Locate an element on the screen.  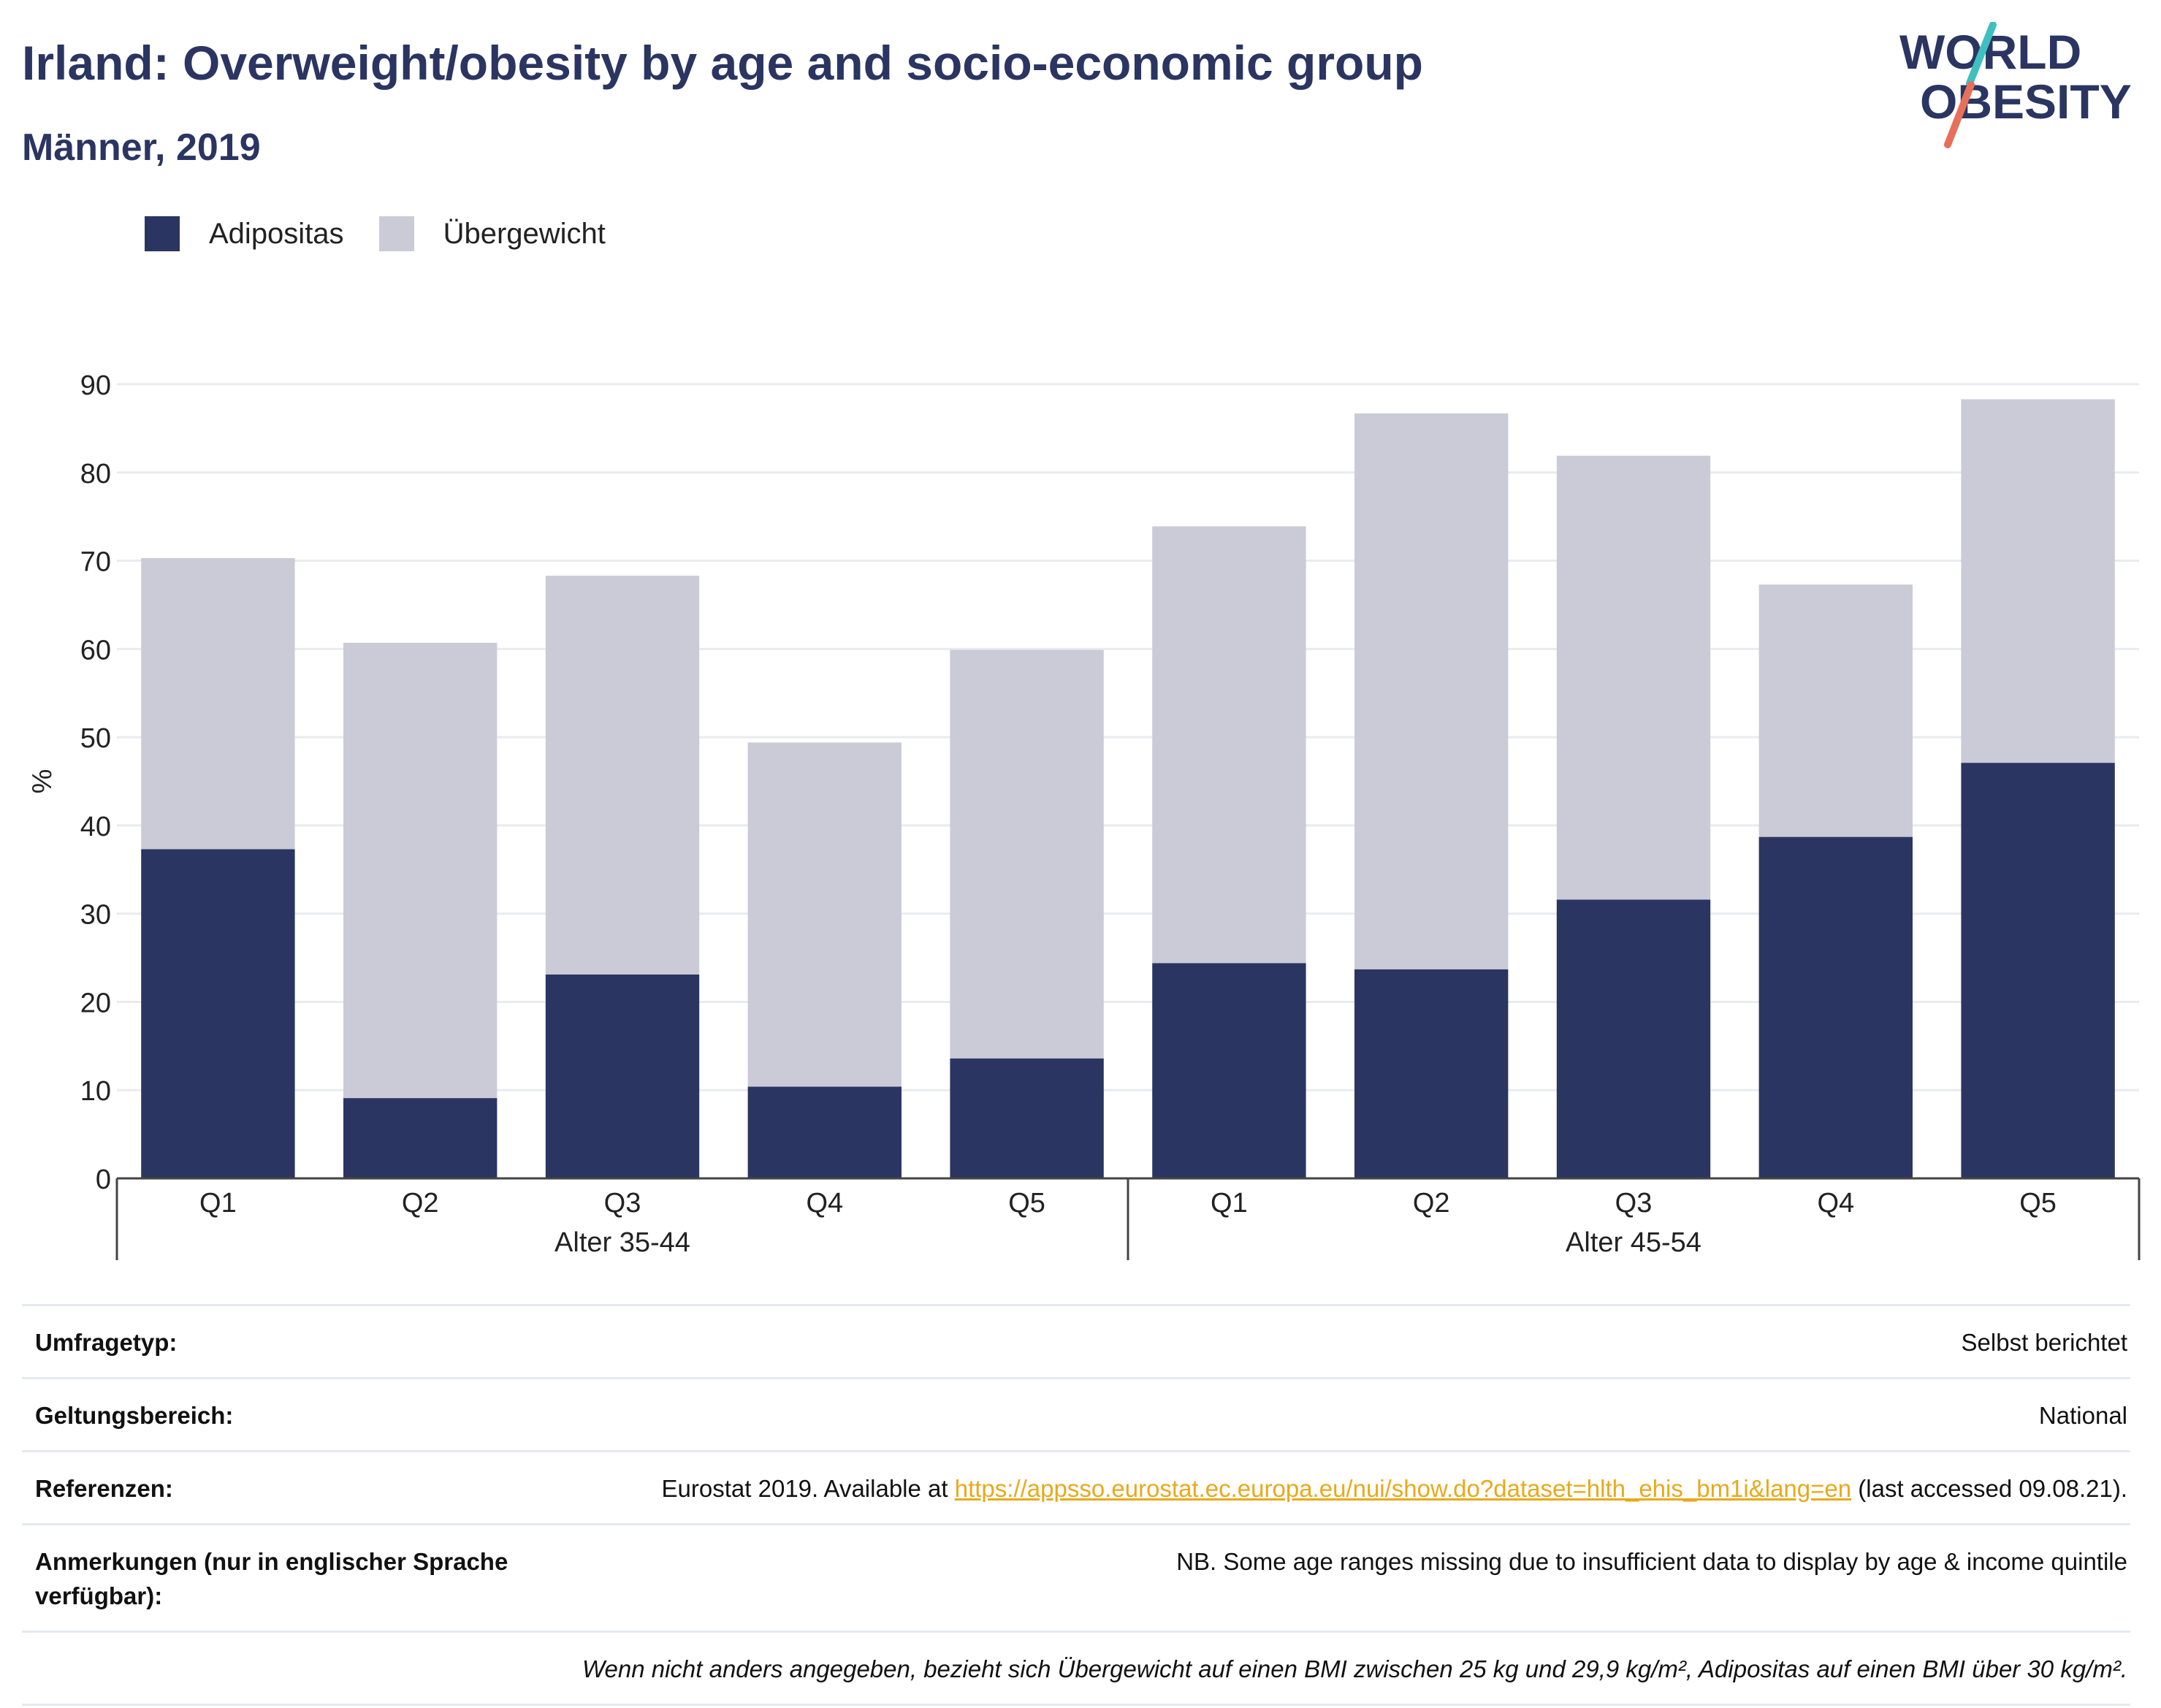
legend-swatch-uebergewicht is located at coordinates (396, 234).